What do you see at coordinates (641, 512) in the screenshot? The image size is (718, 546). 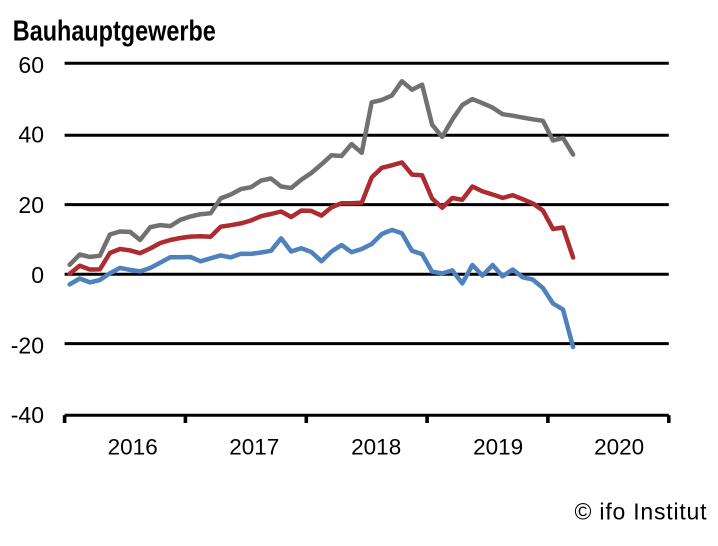 I see `svg-text: © ifo Institut` at bounding box center [641, 512].